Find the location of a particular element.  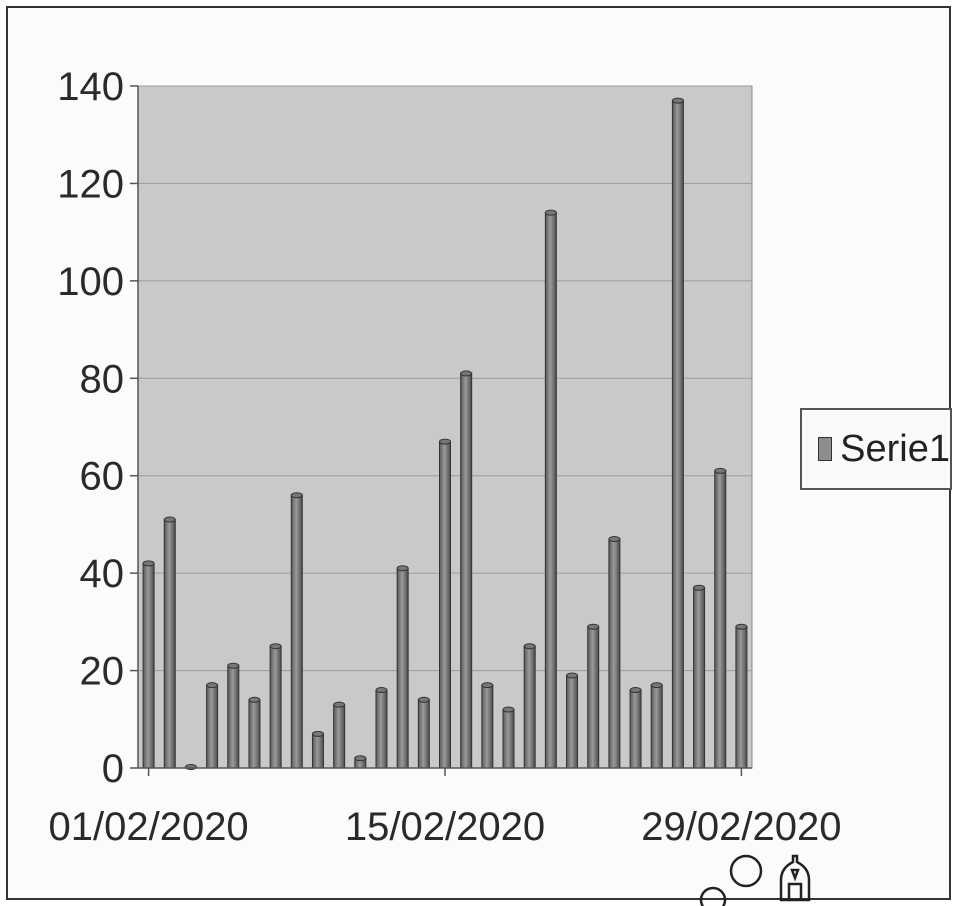

y-tick-label: 20 is located at coordinates (102, 672).